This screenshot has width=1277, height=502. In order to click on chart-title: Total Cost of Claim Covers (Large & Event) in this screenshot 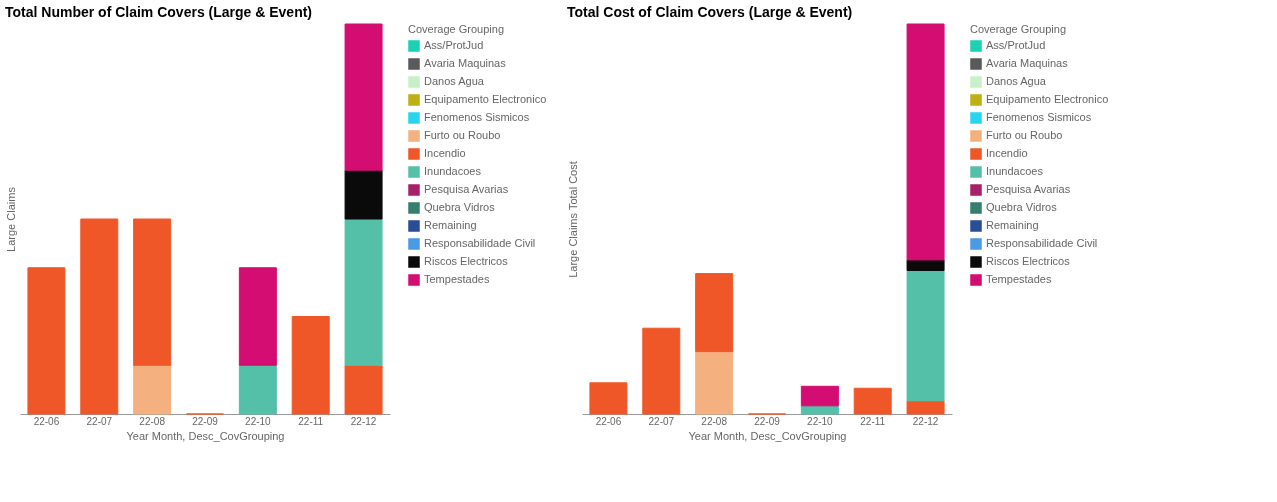, I will do `click(710, 11)`.